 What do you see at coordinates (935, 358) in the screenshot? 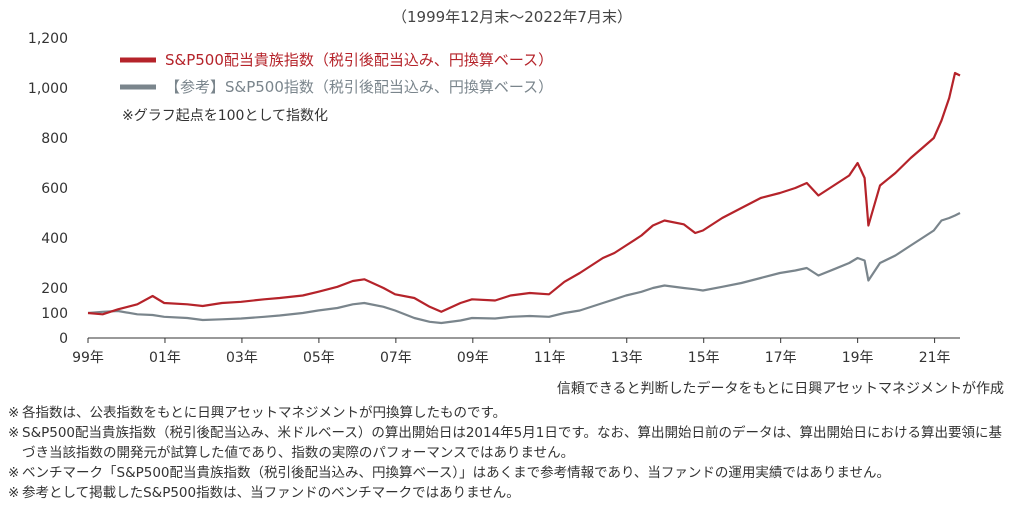
I see `x-tick-label: 21年` at bounding box center [935, 358].